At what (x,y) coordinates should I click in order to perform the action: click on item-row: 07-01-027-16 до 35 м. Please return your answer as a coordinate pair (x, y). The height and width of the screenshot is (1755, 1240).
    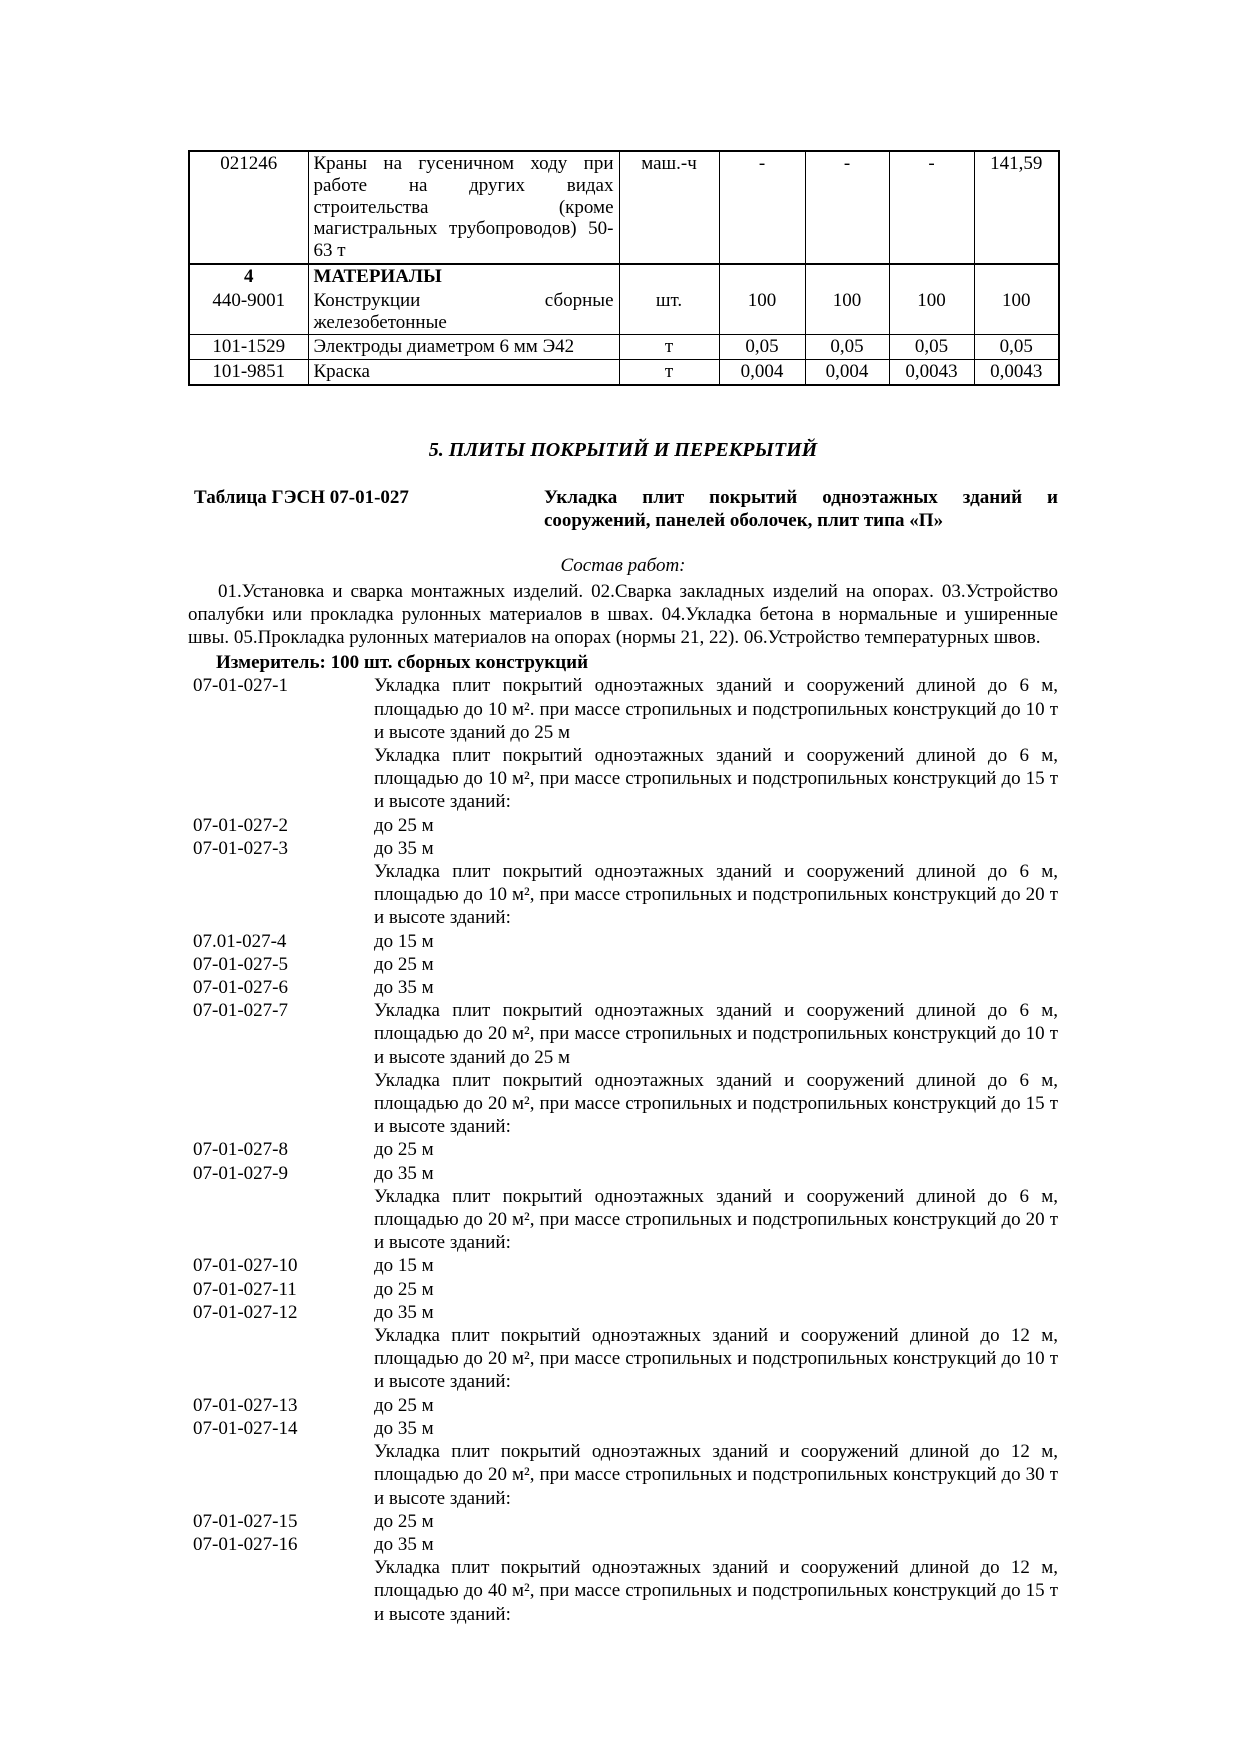
    Looking at the image, I should click on (623, 1544).